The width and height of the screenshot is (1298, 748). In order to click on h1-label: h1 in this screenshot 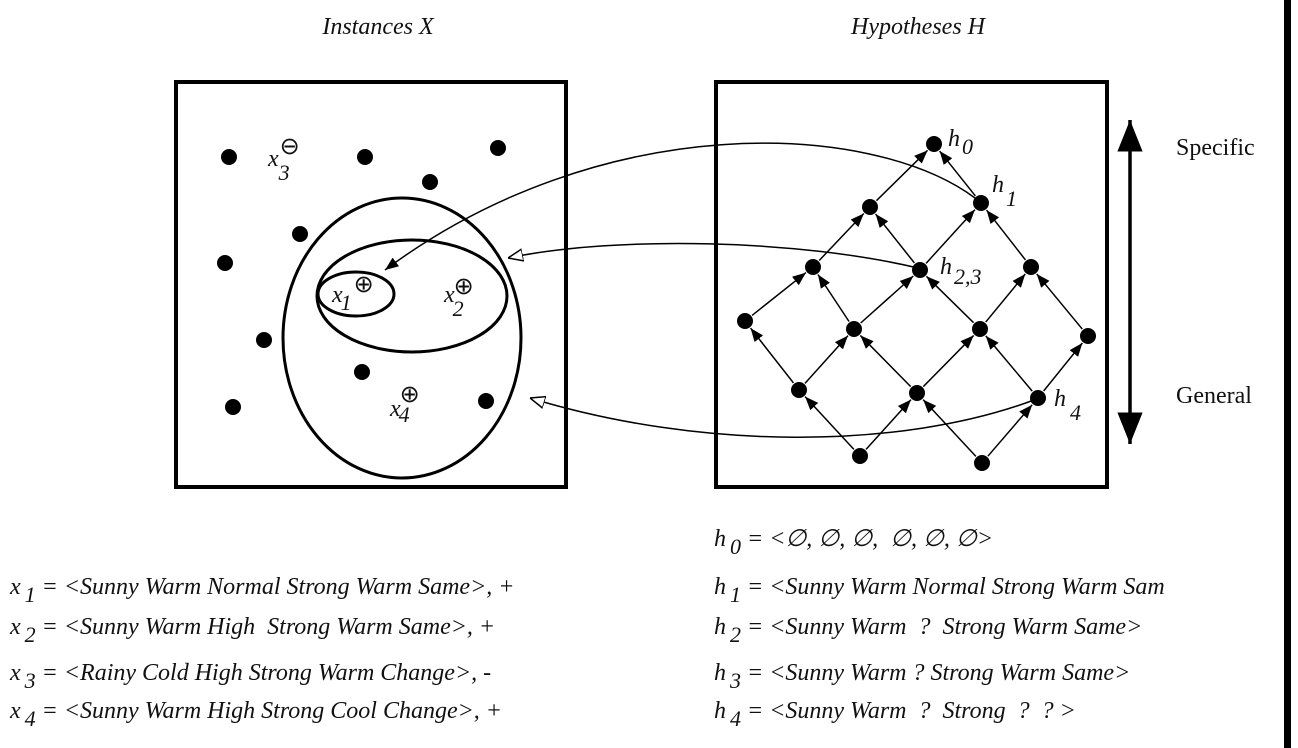, I will do `click(1004, 191)`.